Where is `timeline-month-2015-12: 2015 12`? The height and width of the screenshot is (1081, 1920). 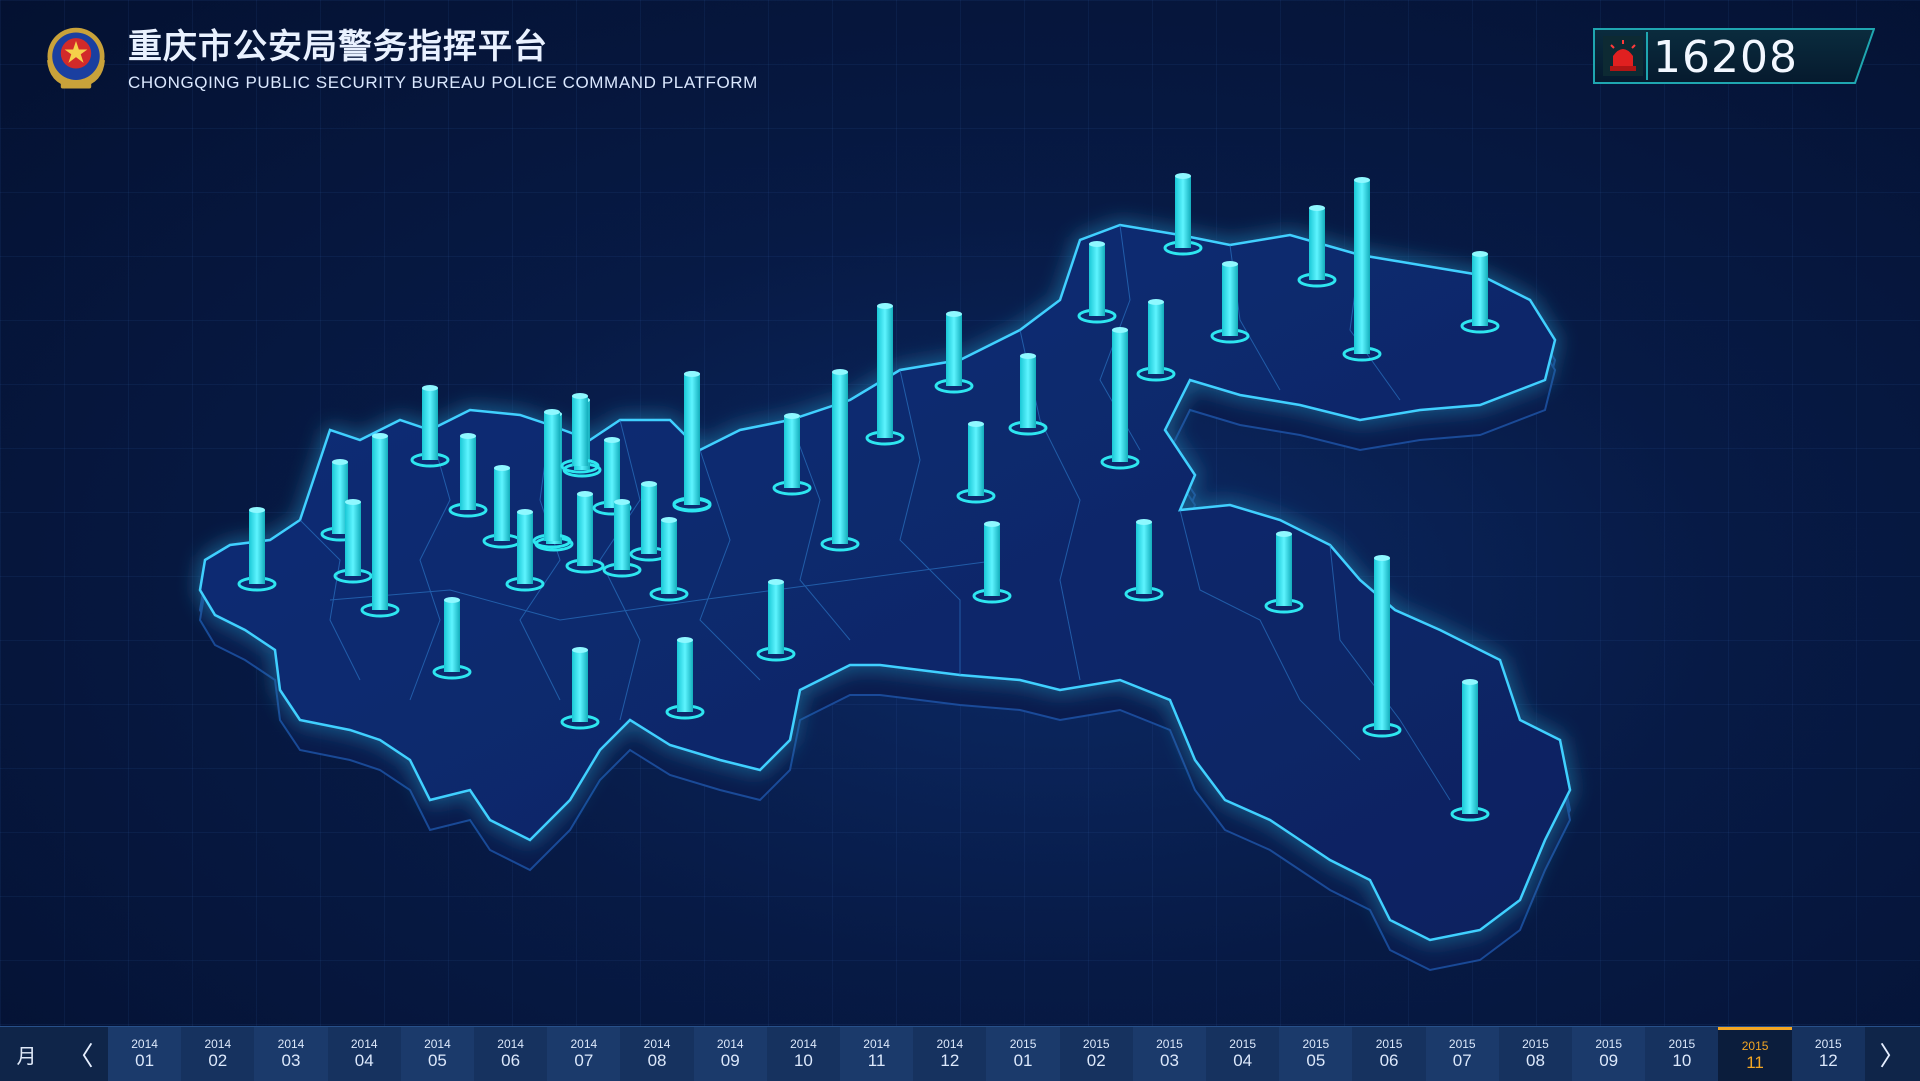
timeline-month-2015-12: 2015 12 is located at coordinates (1828, 1054).